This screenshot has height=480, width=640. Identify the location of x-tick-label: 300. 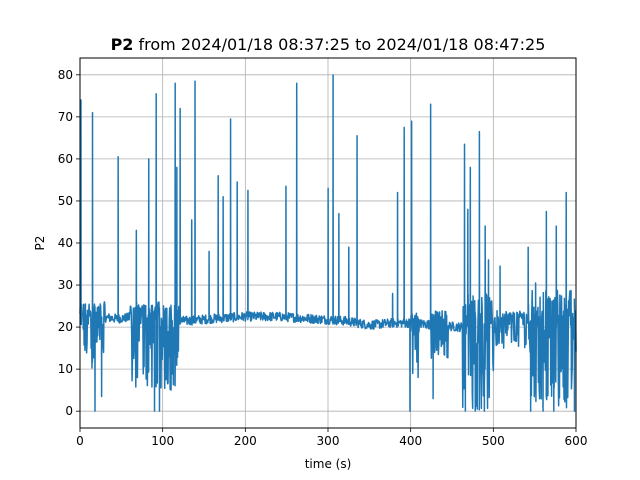
(328, 441).